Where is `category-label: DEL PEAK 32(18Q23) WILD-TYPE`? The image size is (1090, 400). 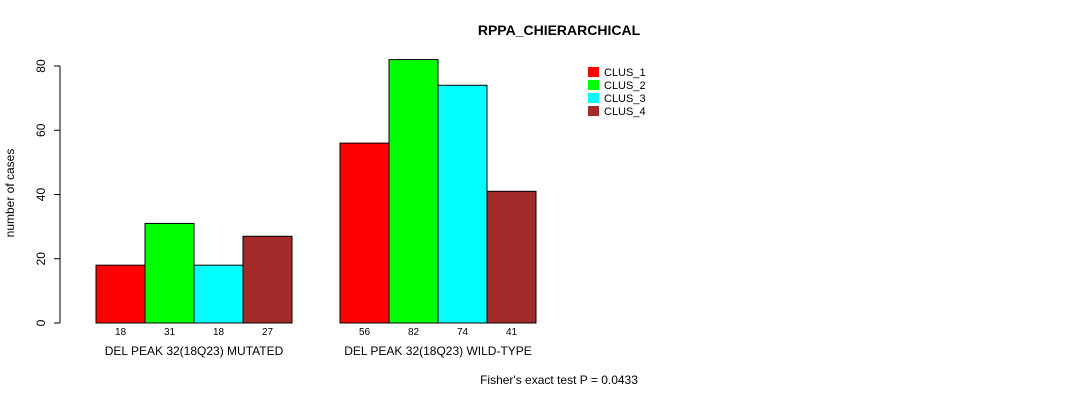
category-label: DEL PEAK 32(18Q23) WILD-TYPE is located at coordinates (438, 351).